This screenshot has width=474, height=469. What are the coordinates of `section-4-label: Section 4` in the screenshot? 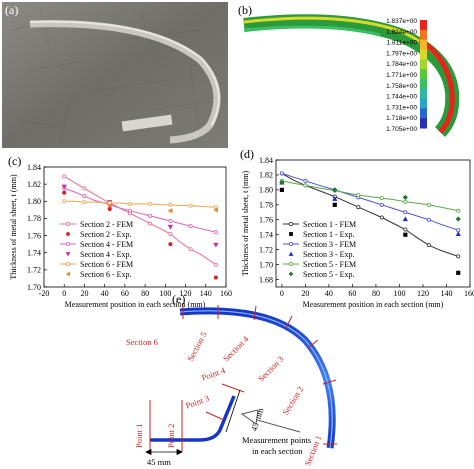 It's located at (236, 348).